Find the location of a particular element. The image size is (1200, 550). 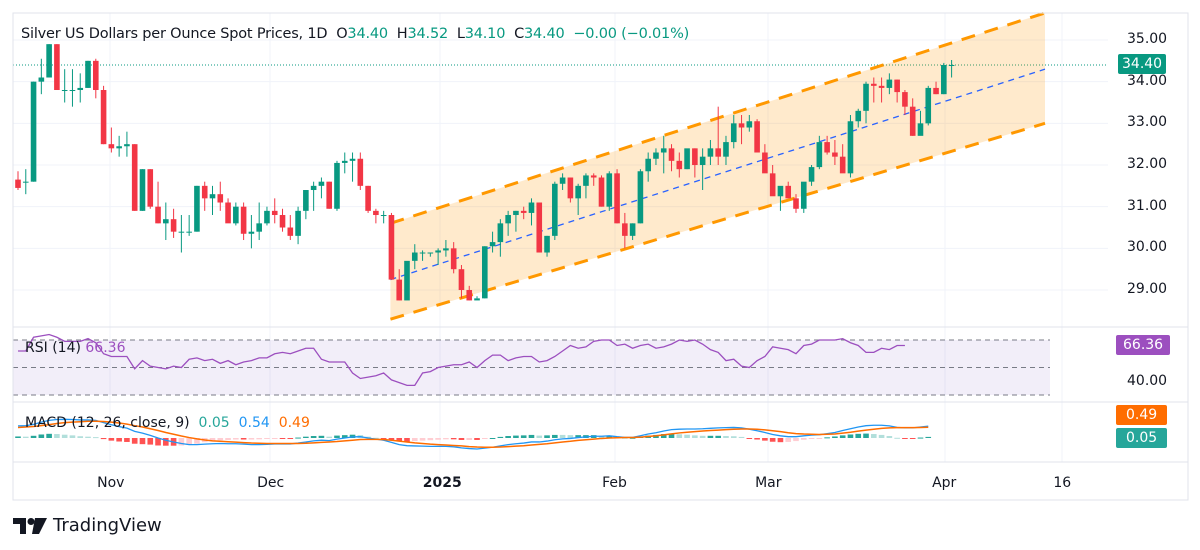

price-tick: 31.00 is located at coordinates (1147, 205).